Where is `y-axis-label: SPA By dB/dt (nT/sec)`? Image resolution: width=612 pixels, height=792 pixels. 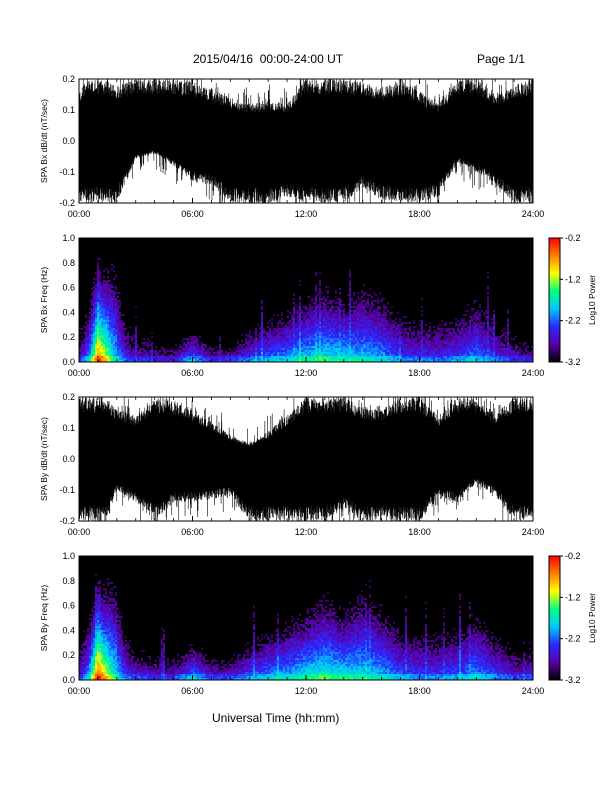
y-axis-label: SPA By dB/dt (nT/sec) is located at coordinates (44, 459).